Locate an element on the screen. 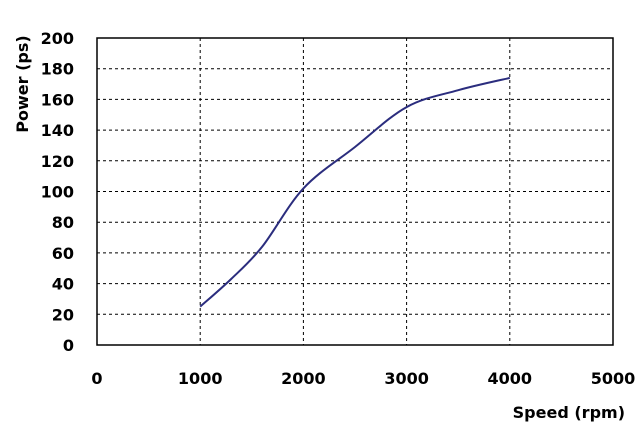  y-tick-label: 40 is located at coordinates (63, 284).